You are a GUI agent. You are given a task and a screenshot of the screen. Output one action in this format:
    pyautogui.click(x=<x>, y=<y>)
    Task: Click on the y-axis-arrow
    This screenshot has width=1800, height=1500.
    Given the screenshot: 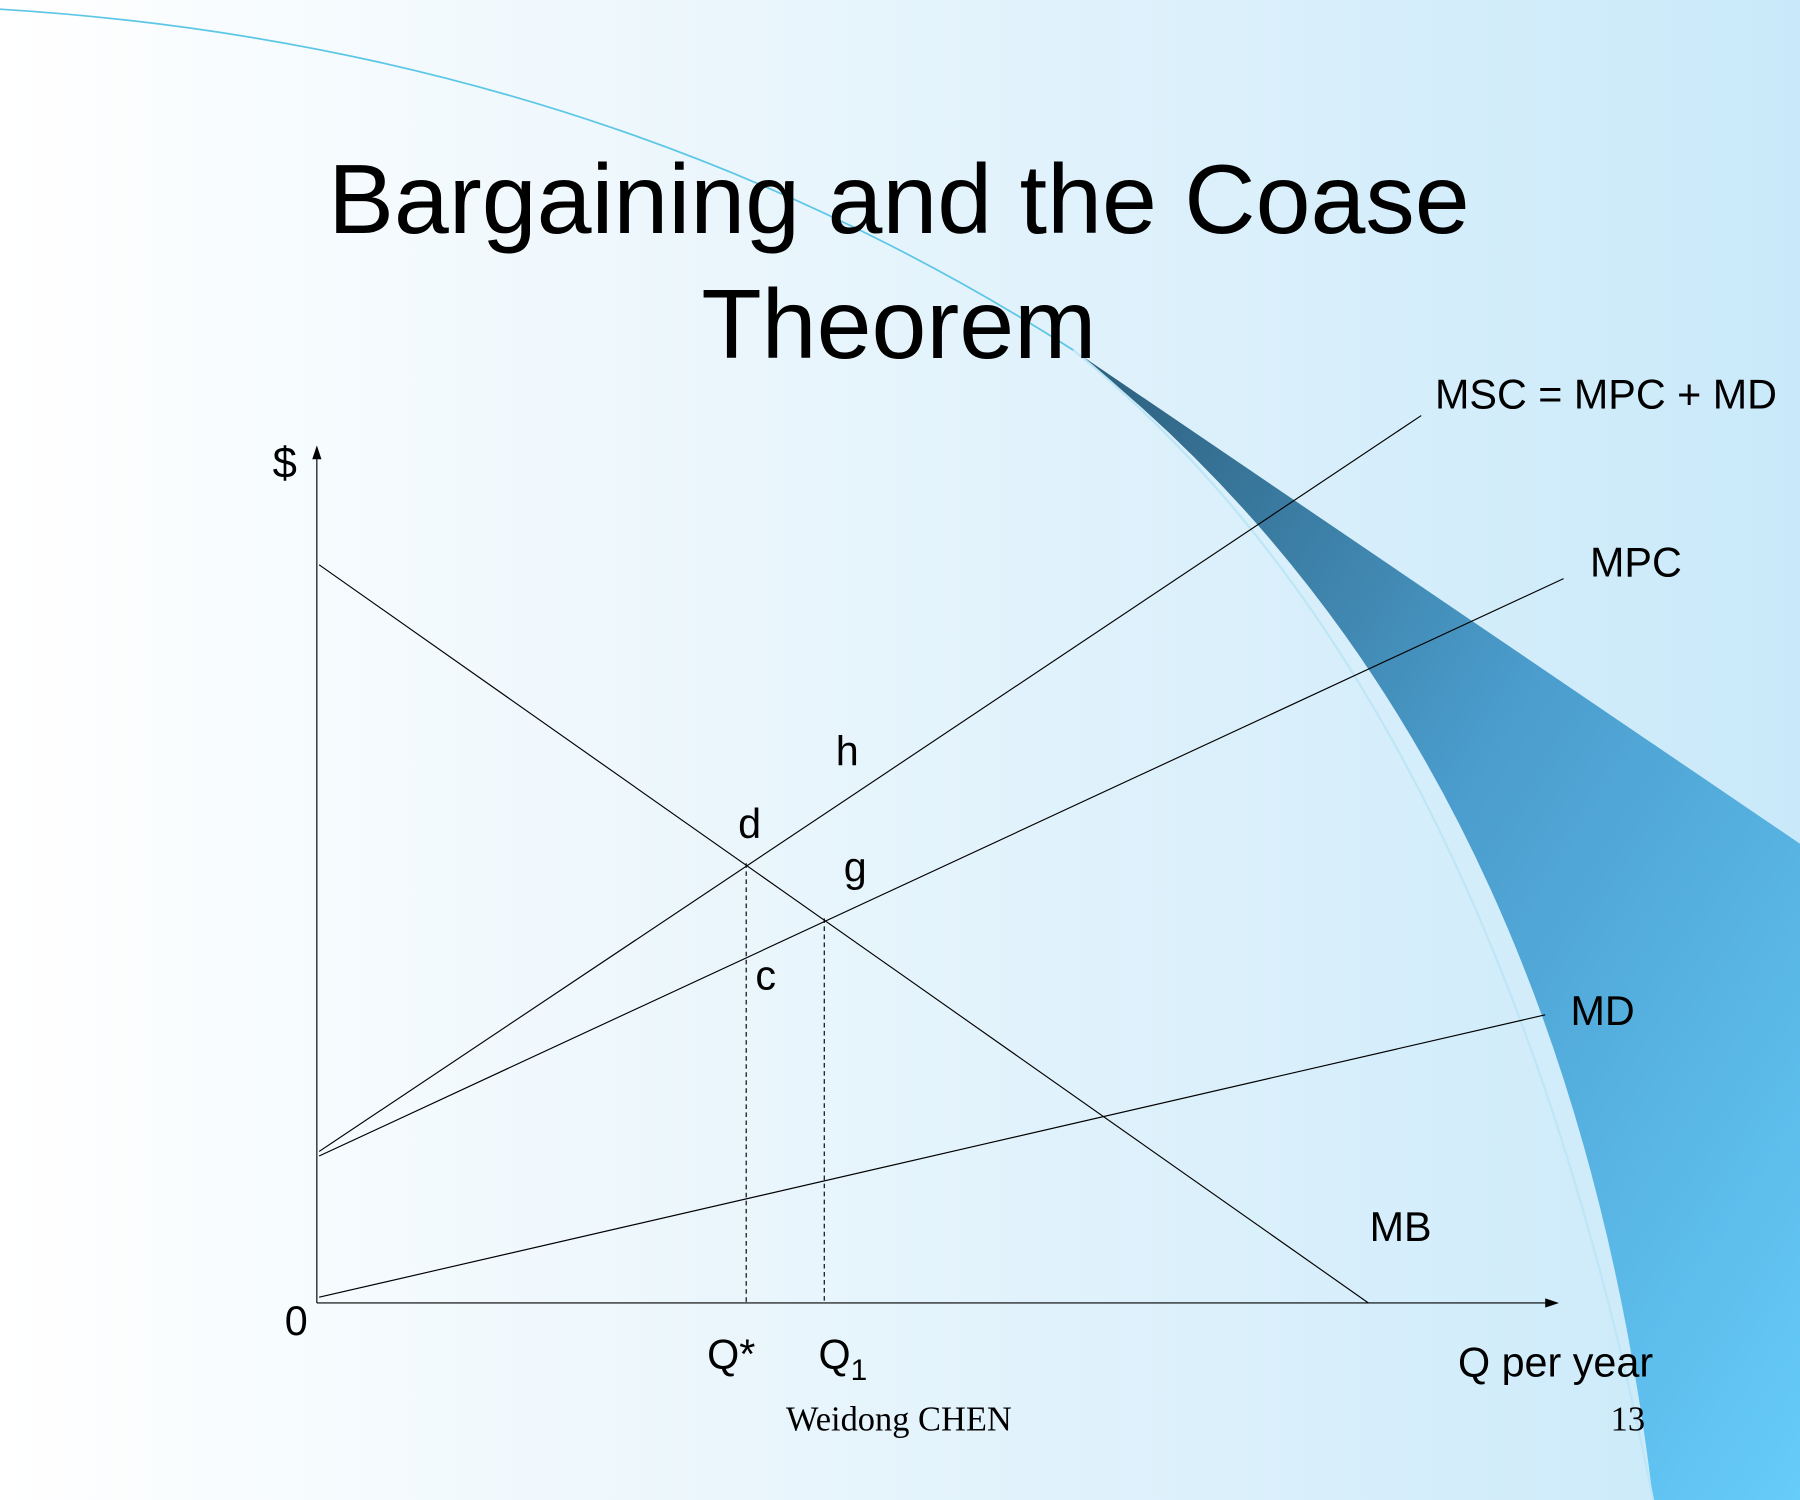 What is the action you would take?
    pyautogui.click(x=317, y=452)
    